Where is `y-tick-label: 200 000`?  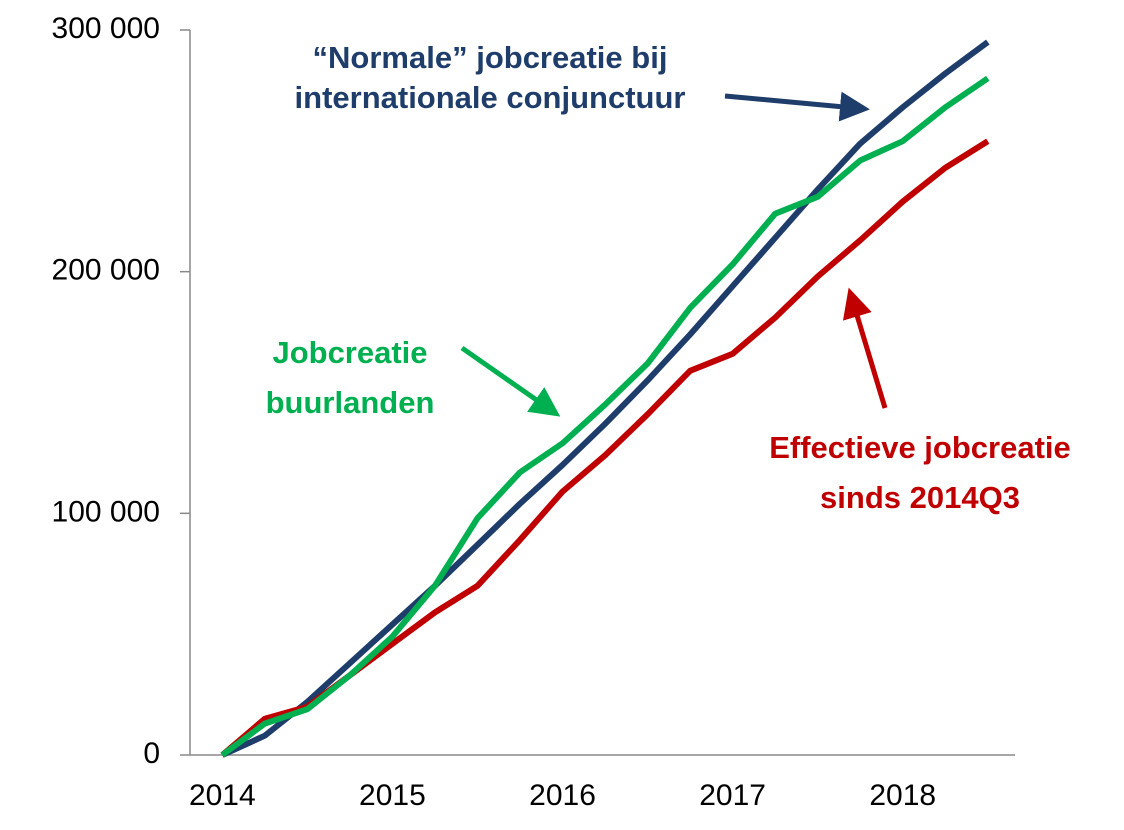 y-tick-label: 200 000 is located at coordinates (106, 270).